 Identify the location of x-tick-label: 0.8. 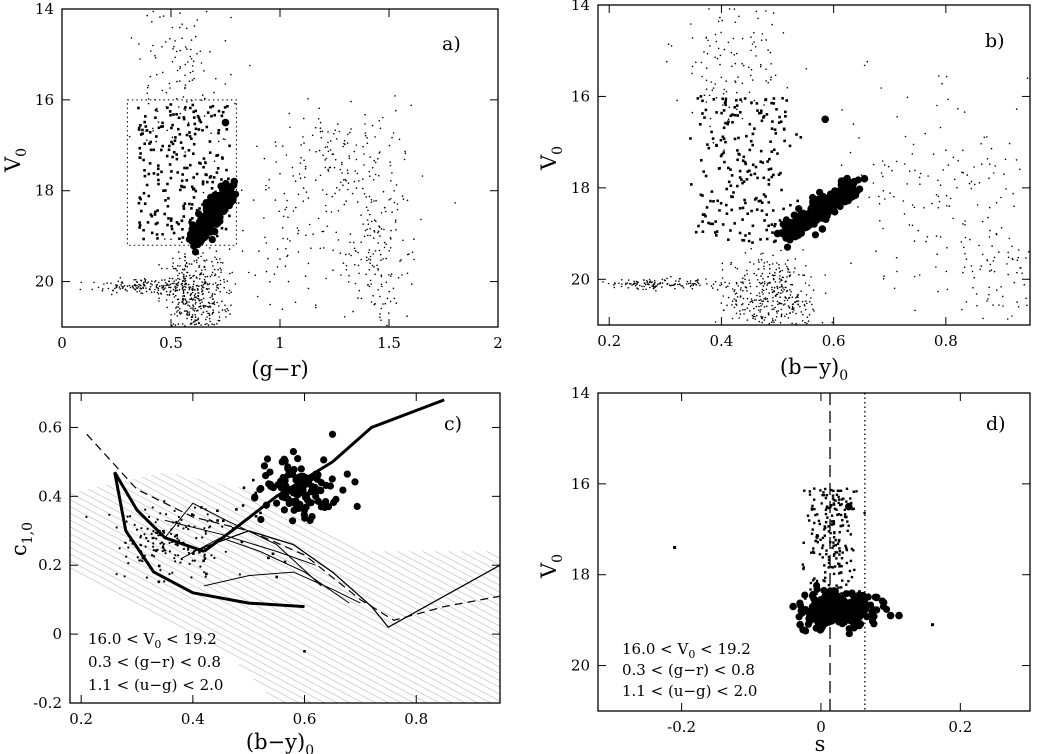
(946, 341).